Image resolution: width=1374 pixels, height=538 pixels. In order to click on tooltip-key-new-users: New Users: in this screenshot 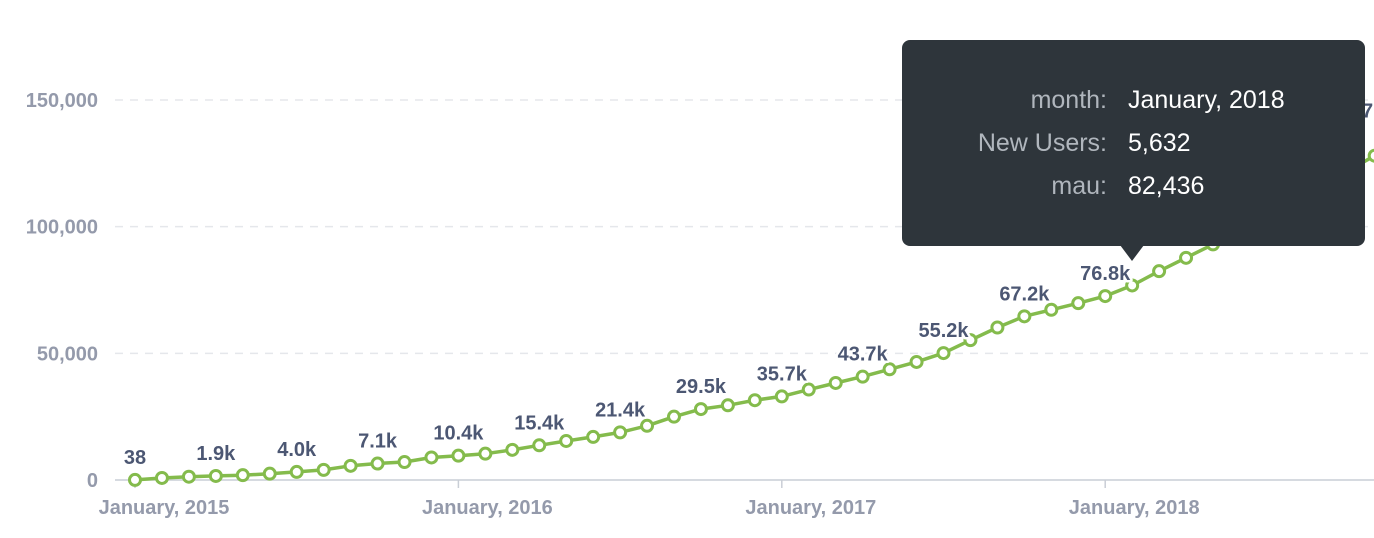, I will do `click(1042, 143)`.